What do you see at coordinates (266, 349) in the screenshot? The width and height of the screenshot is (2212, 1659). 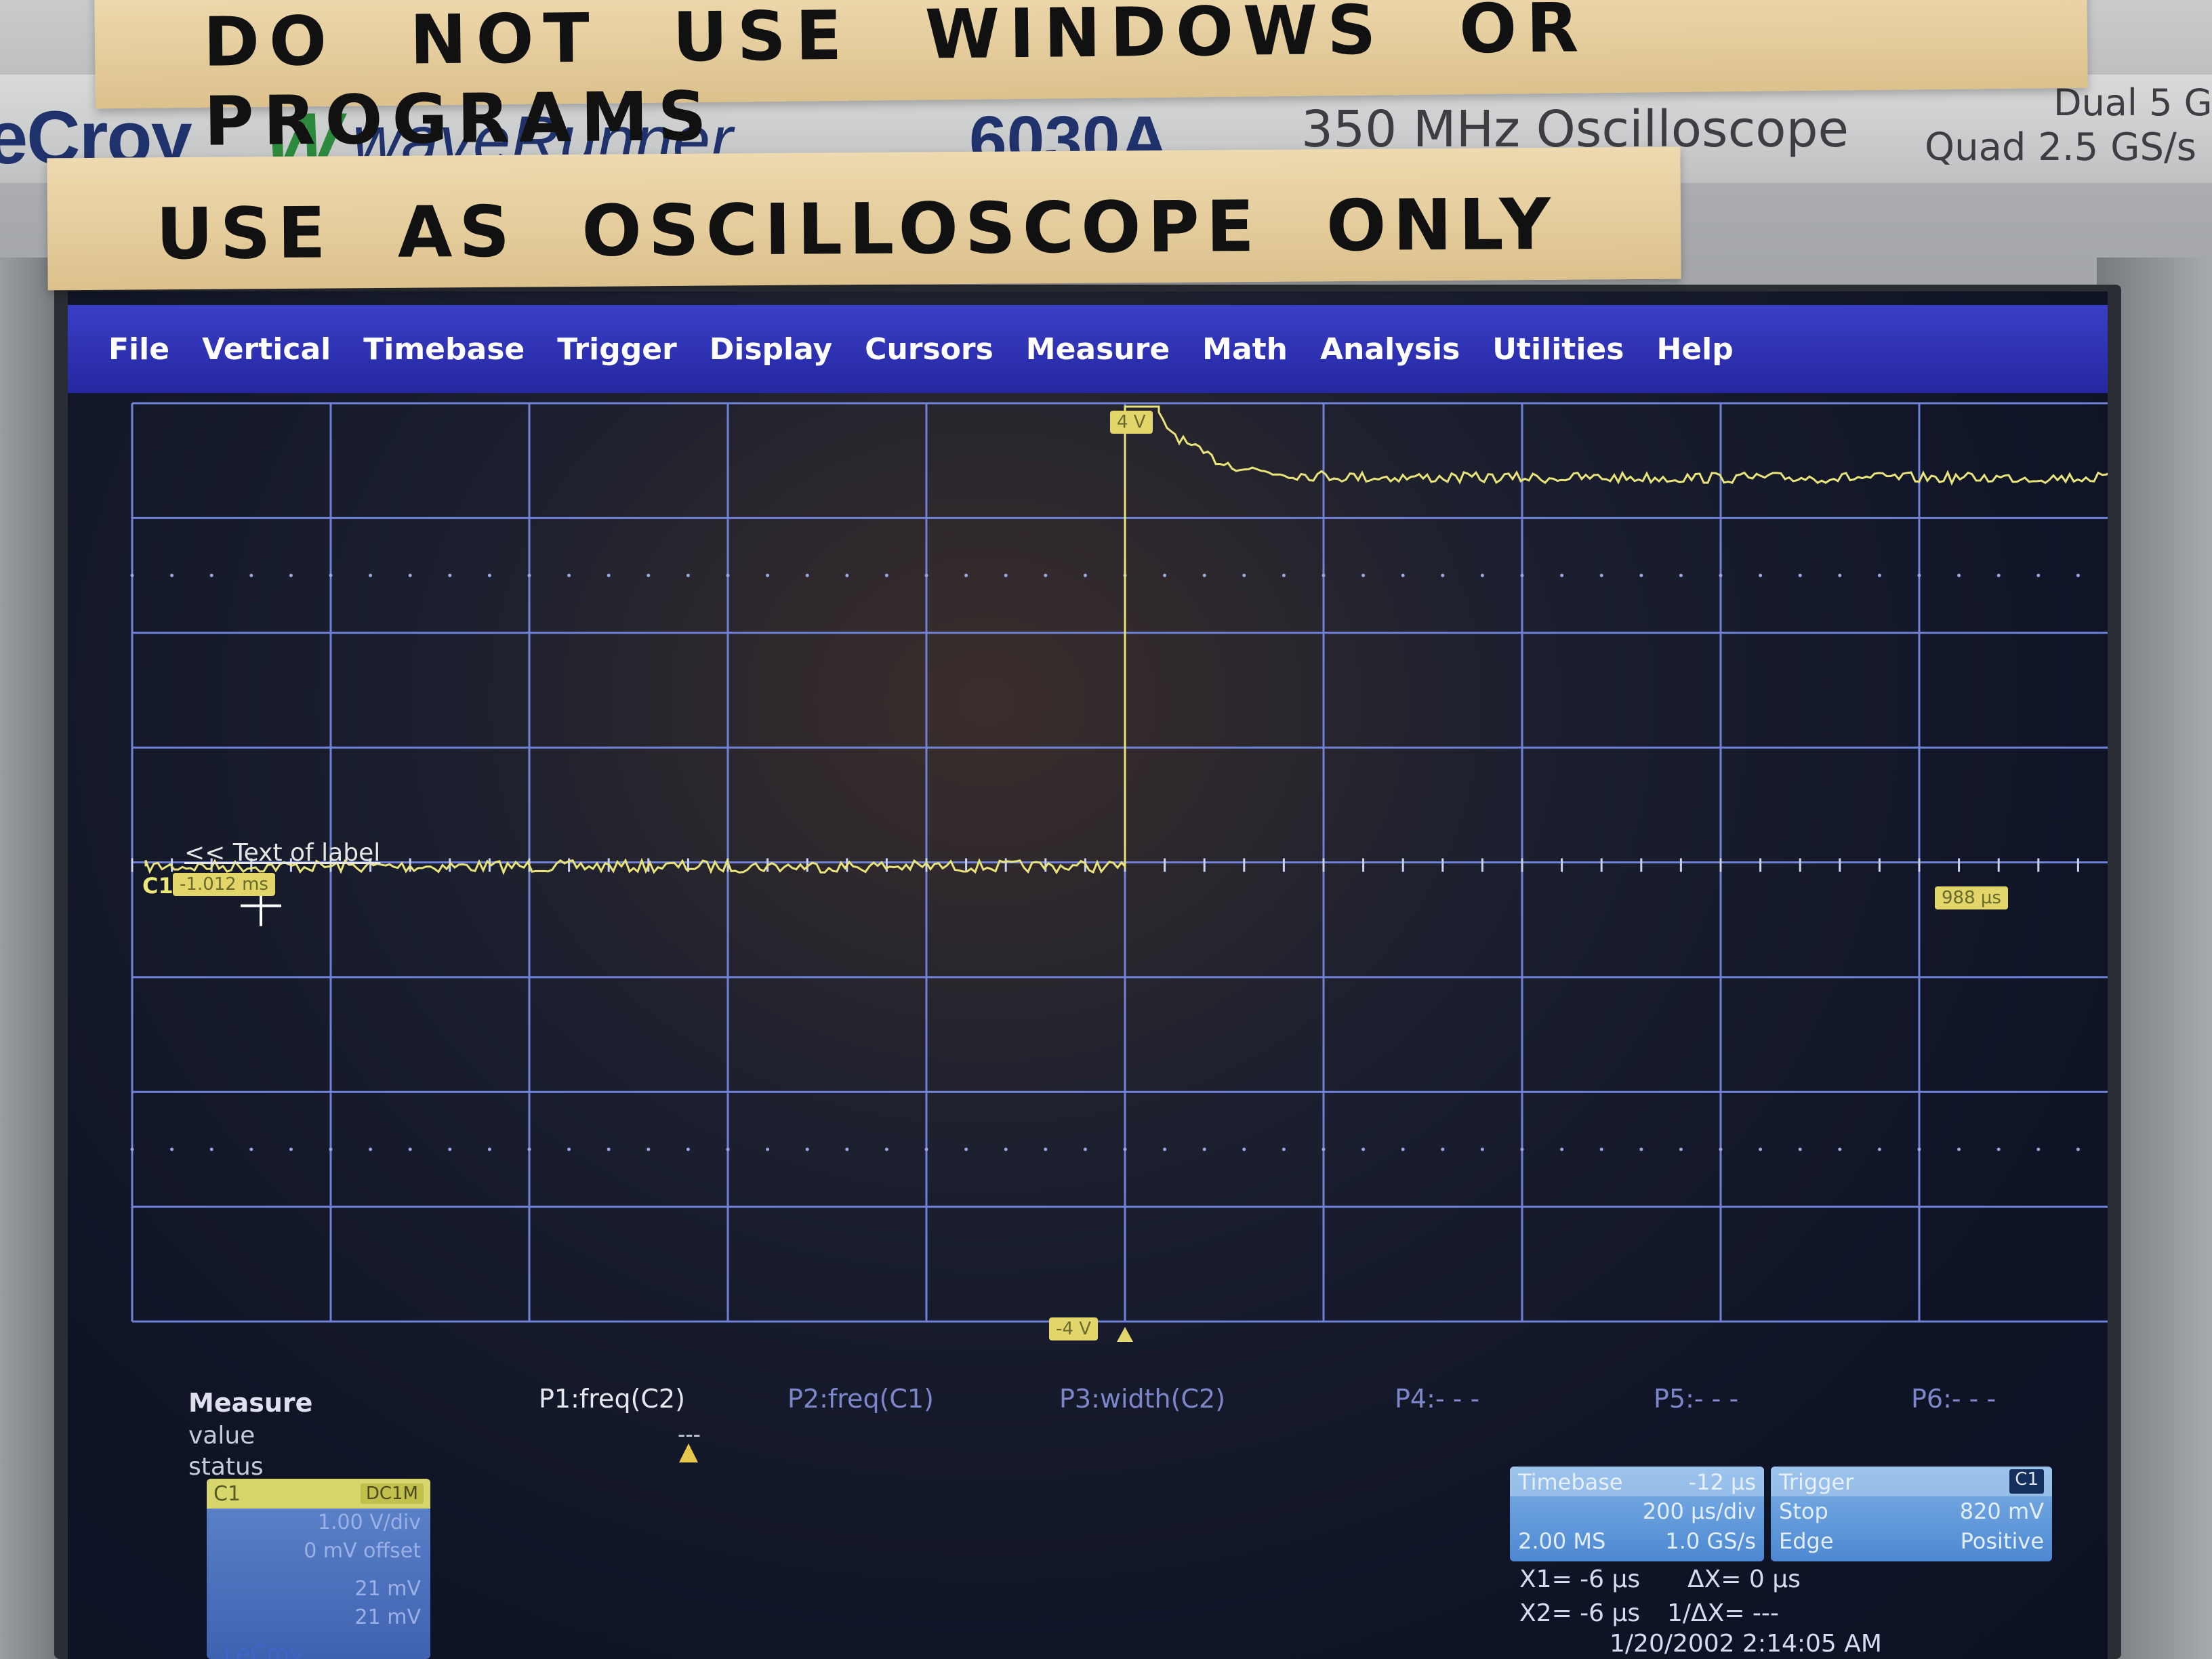 I see `menu-vertical: Vertical` at bounding box center [266, 349].